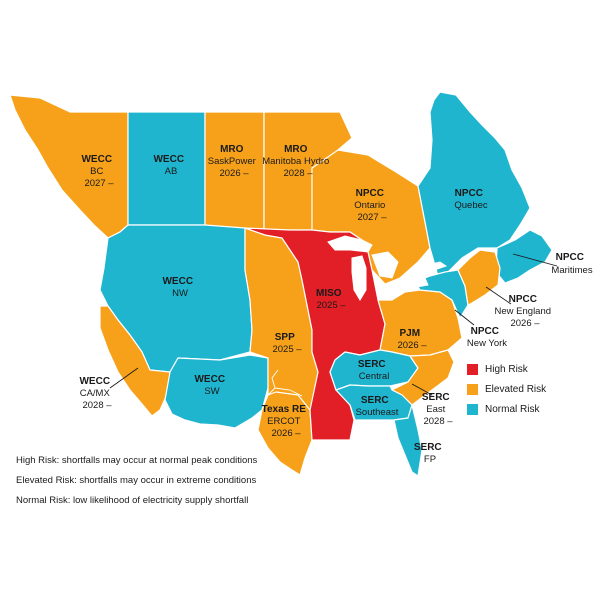  What do you see at coordinates (69, 166) in the screenshot?
I see `region-wecc-bc` at bounding box center [69, 166].